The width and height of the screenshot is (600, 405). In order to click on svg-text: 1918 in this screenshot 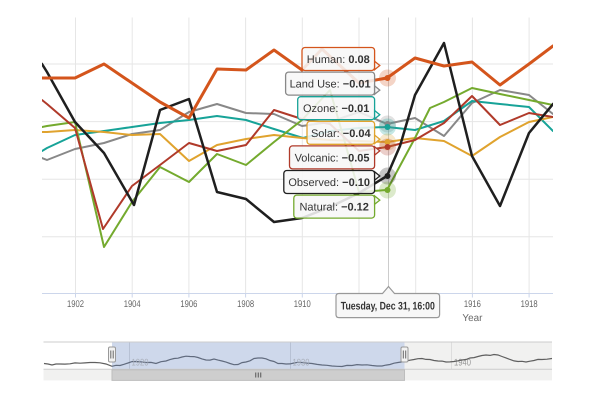, I will do `click(529, 304)`.